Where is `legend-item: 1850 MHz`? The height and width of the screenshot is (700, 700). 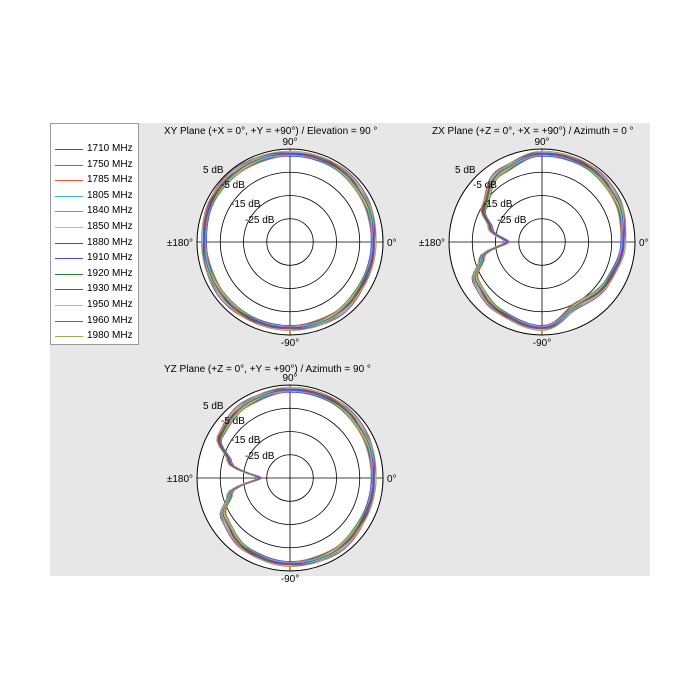 legend-item: 1850 MHz is located at coordinates (96, 227).